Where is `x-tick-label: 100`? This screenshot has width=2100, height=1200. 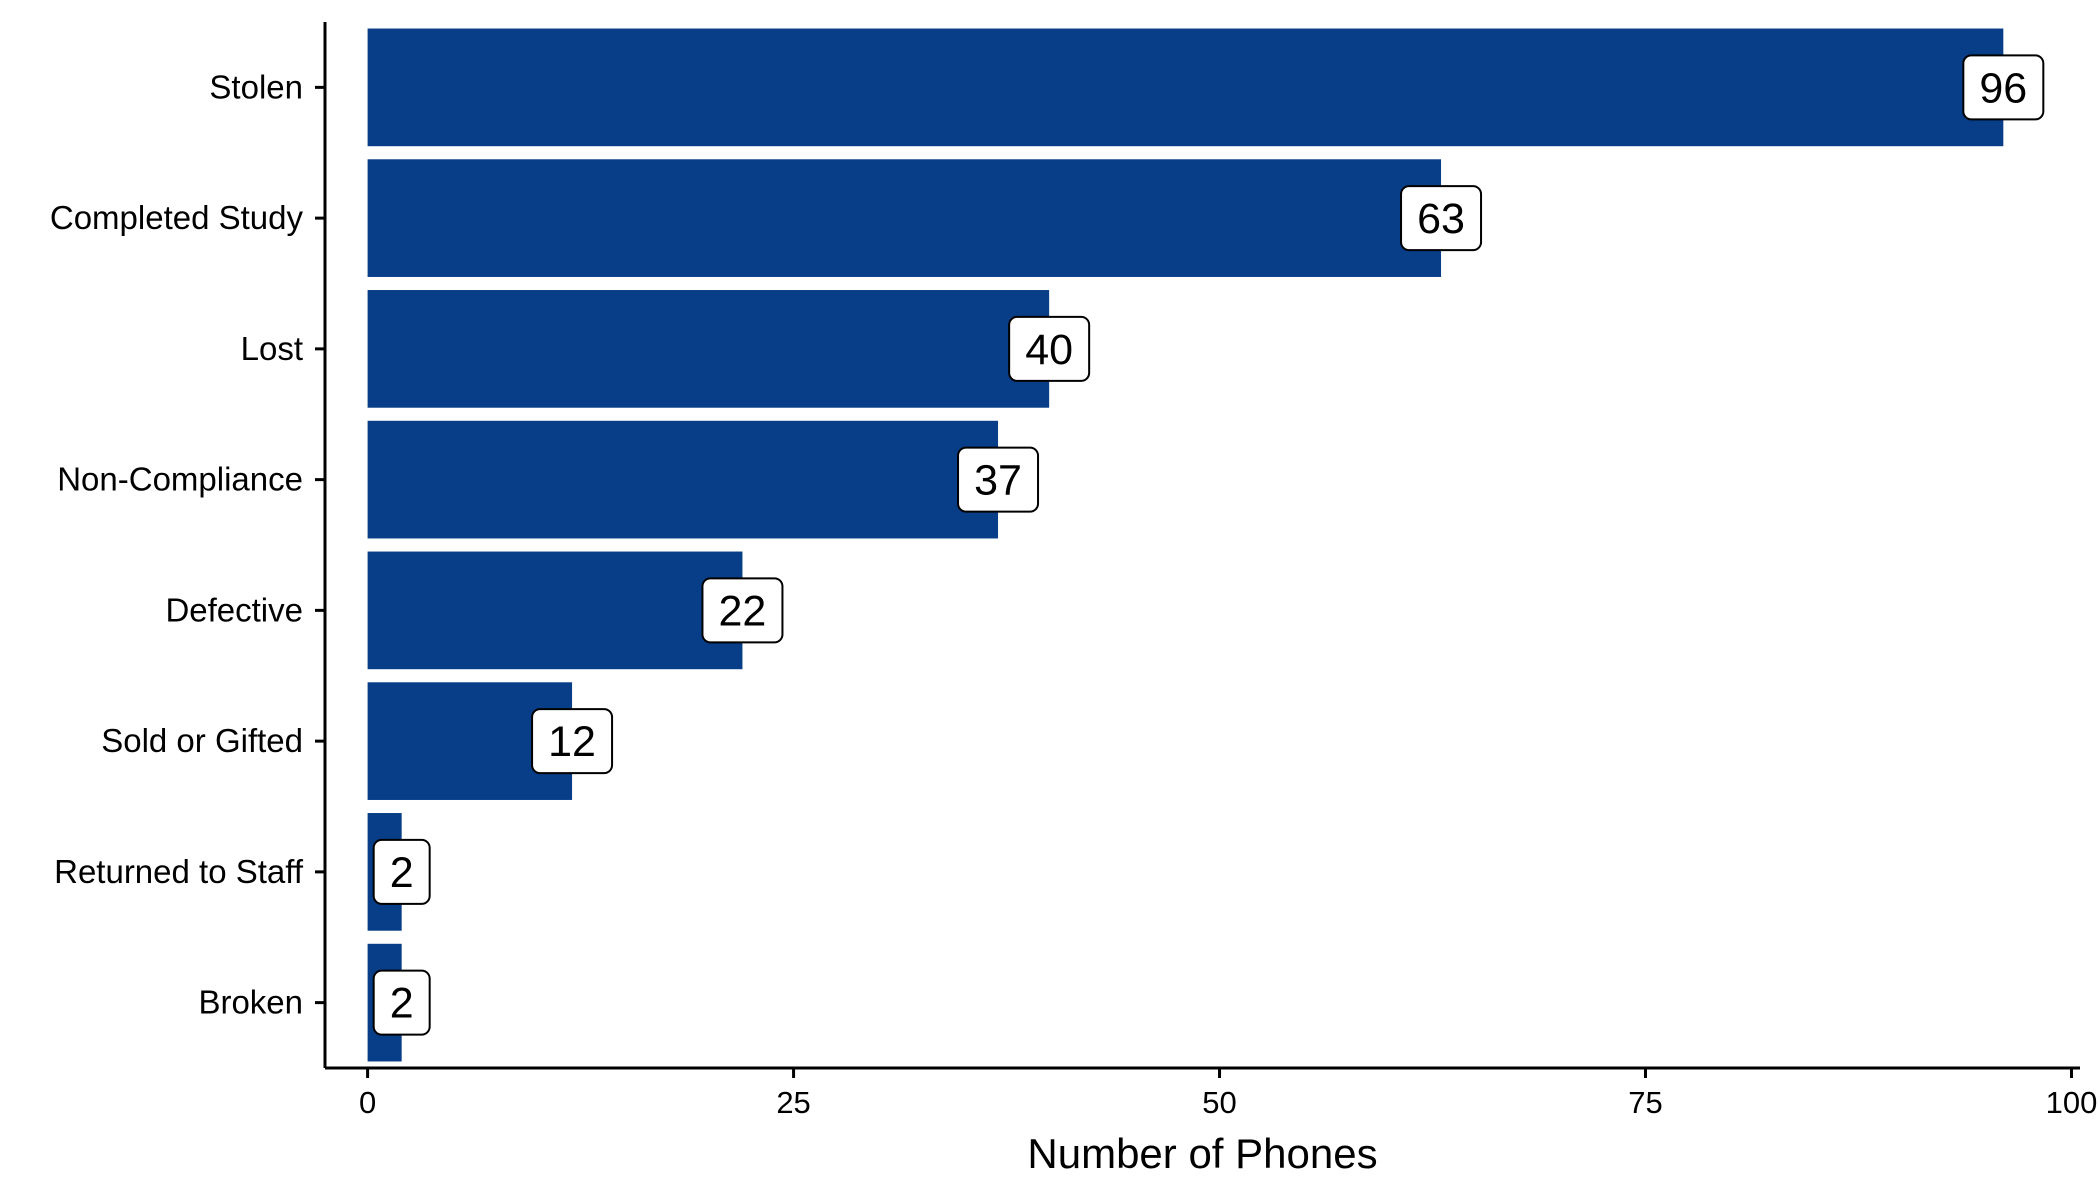
x-tick-label: 100 is located at coordinates (2072, 1102).